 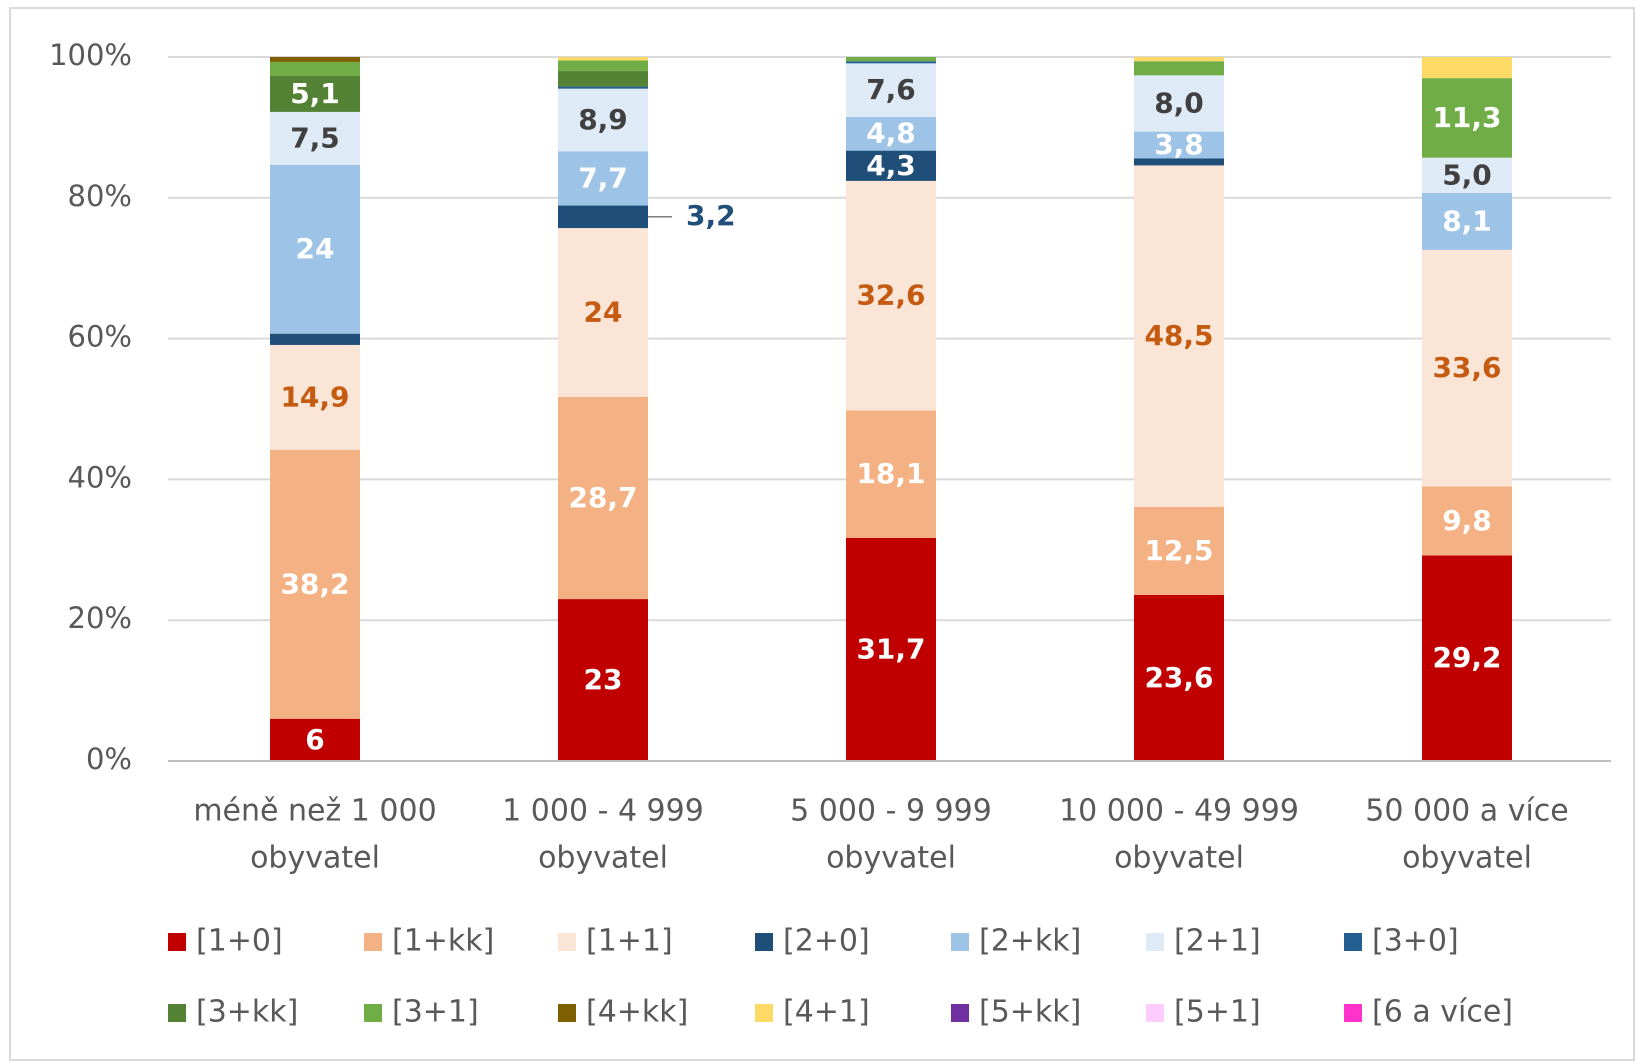 I want to click on data-label: 7,7, so click(x=603, y=177).